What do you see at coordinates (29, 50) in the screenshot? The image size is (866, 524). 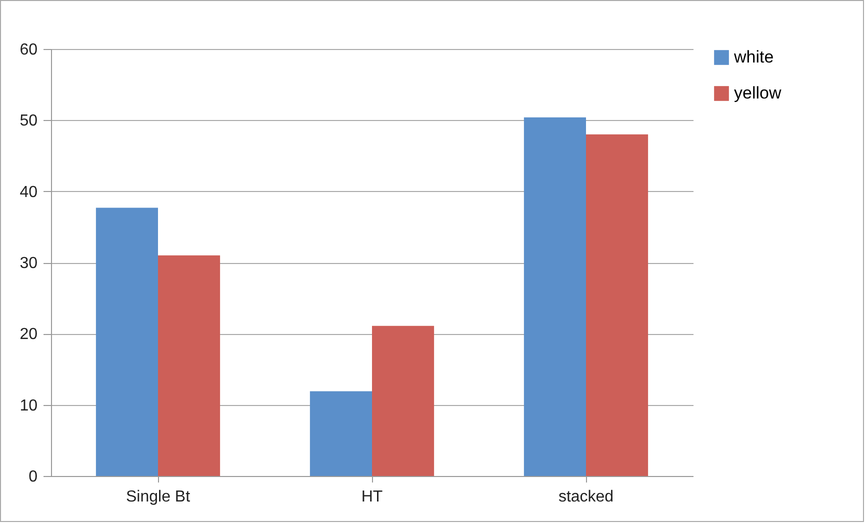 I see `y-tick-label: 60` at bounding box center [29, 50].